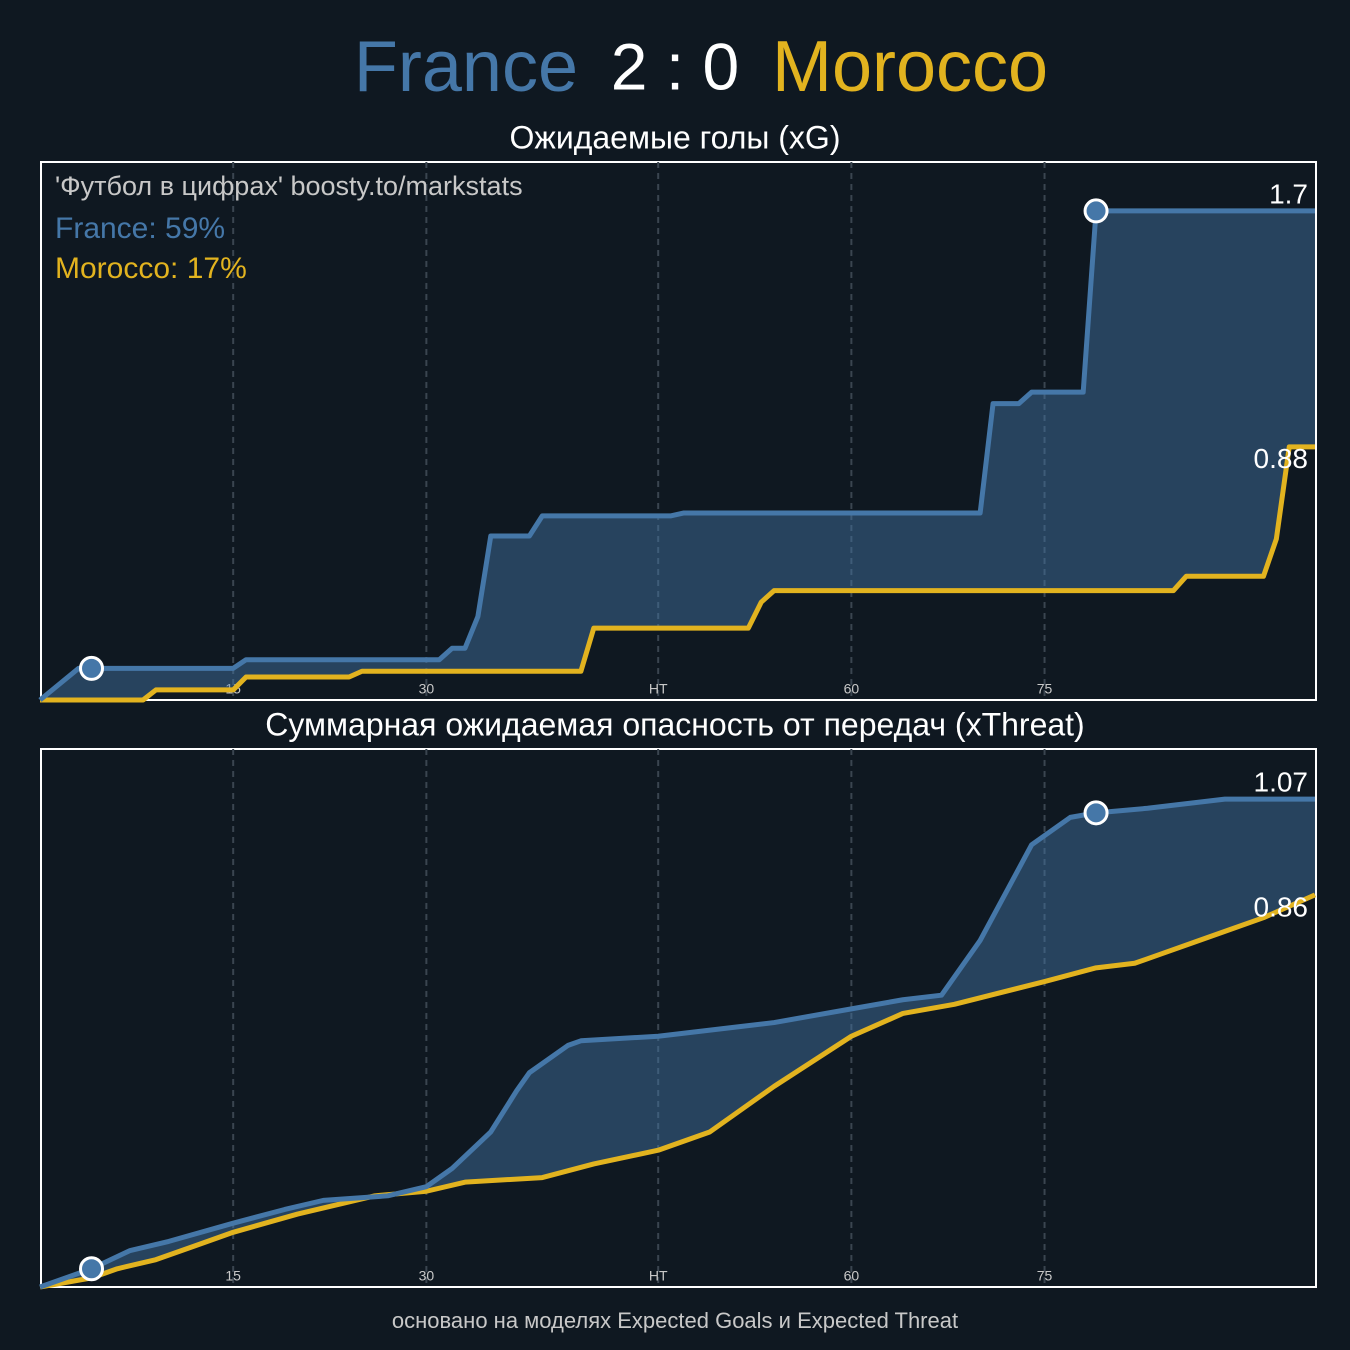 This screenshot has height=1350, width=1350. I want to click on annotation: France: 59%, so click(140, 228).